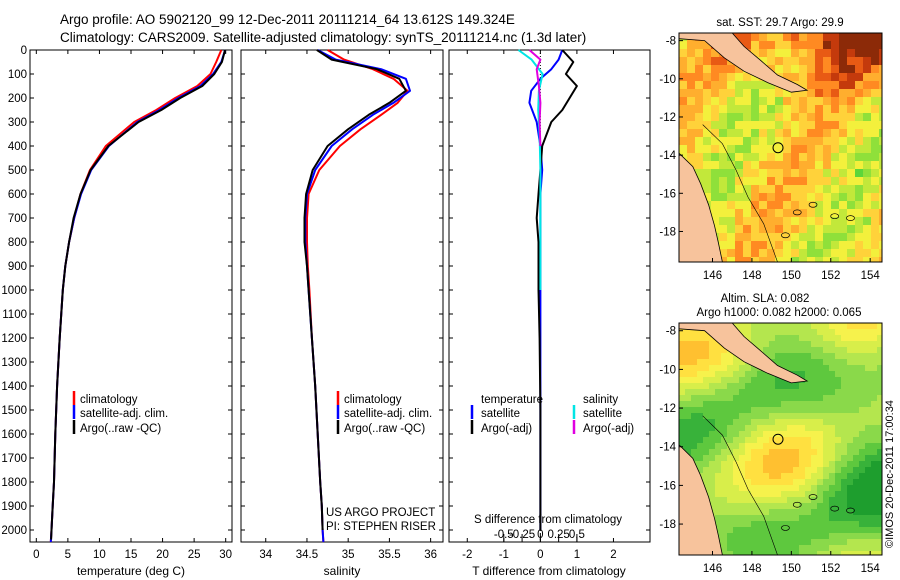  What do you see at coordinates (780, 147) in the screenshot?
I see `map-field` at bounding box center [780, 147].